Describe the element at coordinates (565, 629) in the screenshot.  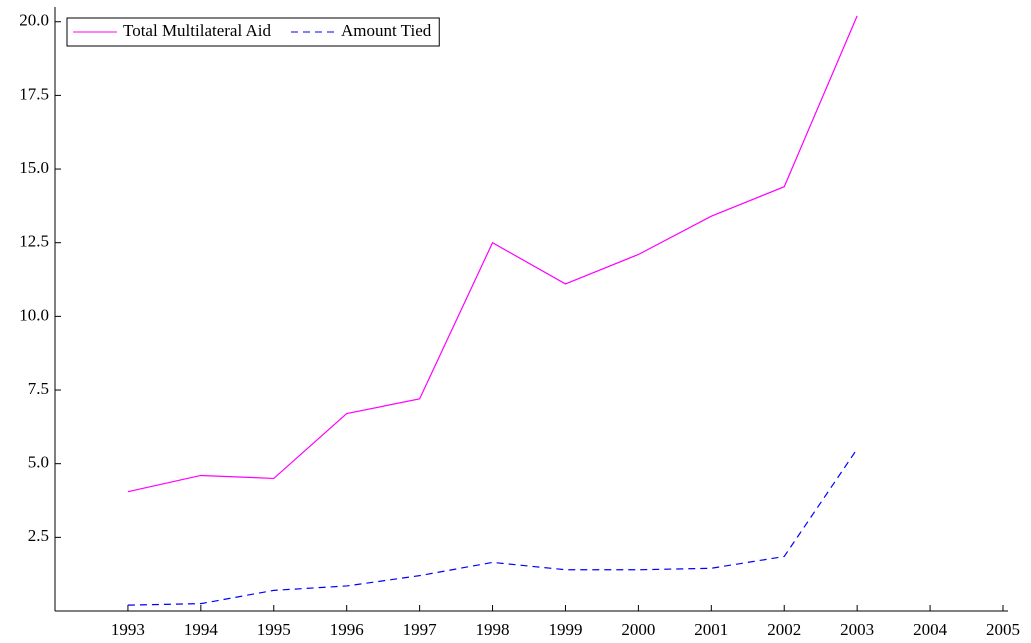
I see `x-tick-label: 1999` at that location.